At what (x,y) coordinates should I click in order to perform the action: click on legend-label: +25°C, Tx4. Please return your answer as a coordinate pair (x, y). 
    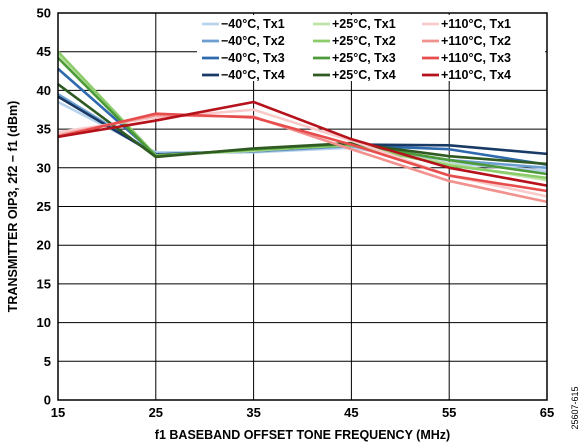
    Looking at the image, I should click on (364, 75).